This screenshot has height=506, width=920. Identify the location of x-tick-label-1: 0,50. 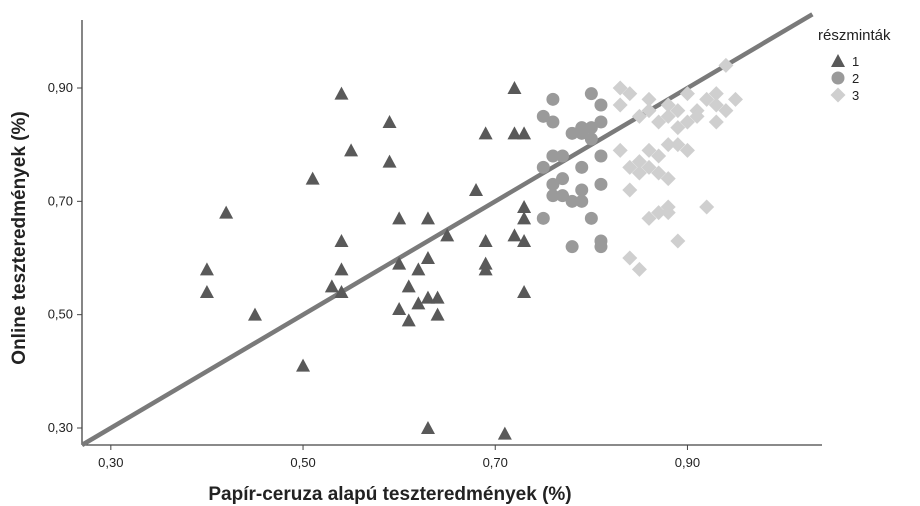
(302, 462).